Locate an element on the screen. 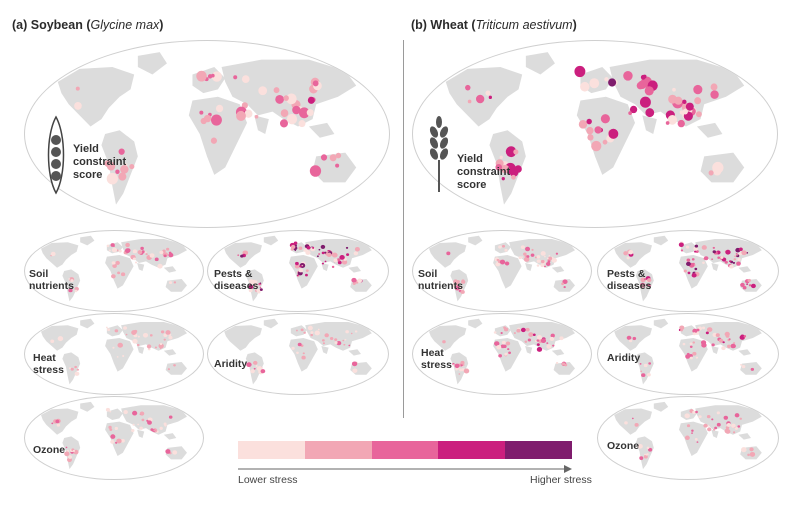  wheat-soil-nutrients-map is located at coordinates (502, 271).